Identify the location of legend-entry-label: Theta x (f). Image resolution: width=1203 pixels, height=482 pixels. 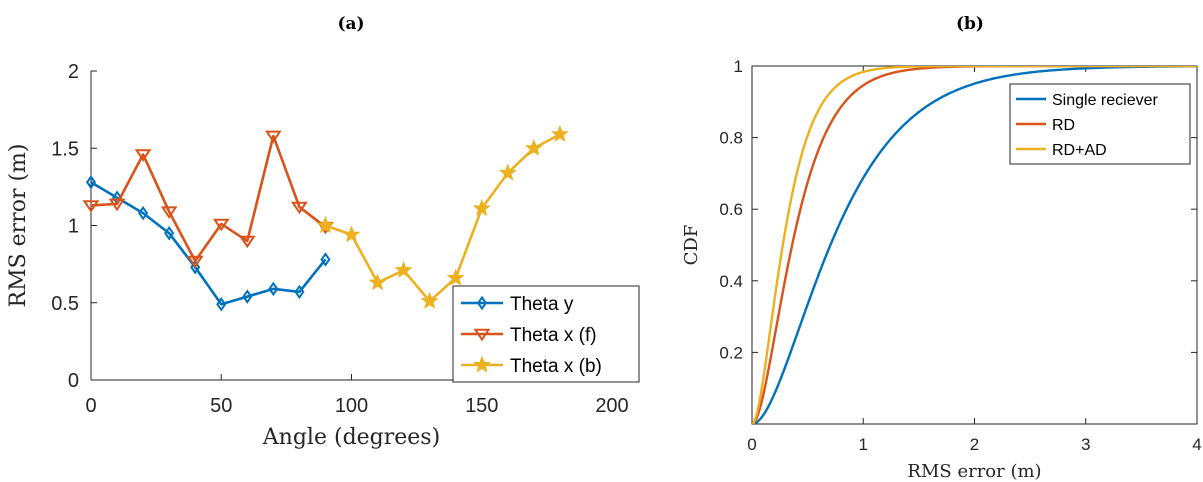
(553, 335).